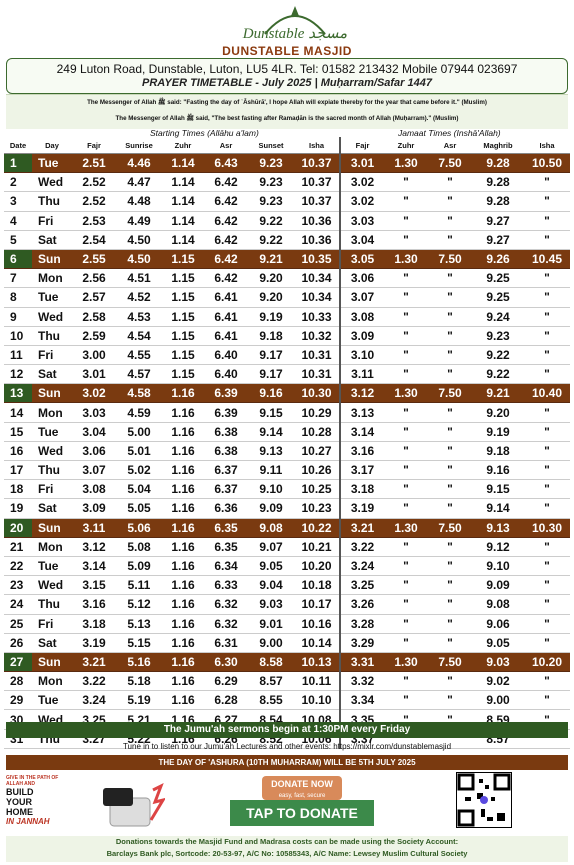 The image size is (574, 865). What do you see at coordinates (139, 317) in the screenshot?
I see `table-cell: 4.53` at bounding box center [139, 317].